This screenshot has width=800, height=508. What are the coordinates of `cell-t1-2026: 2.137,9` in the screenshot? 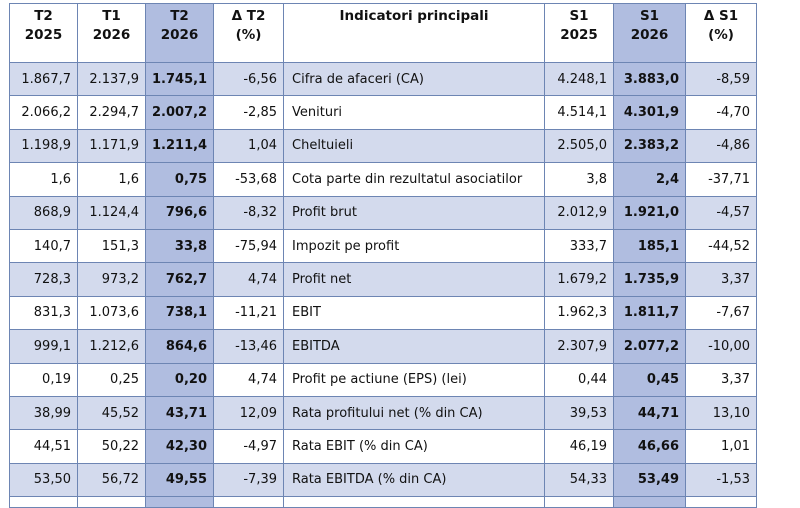 It's located at (111, 79).